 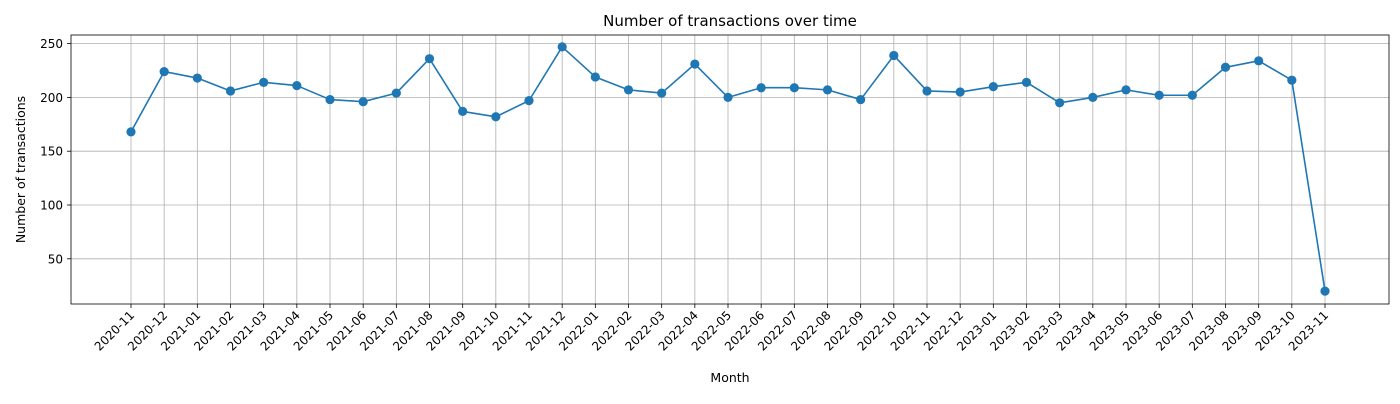 What do you see at coordinates (20, 169) in the screenshot?
I see `y-axis-label: Number of transactions` at bounding box center [20, 169].